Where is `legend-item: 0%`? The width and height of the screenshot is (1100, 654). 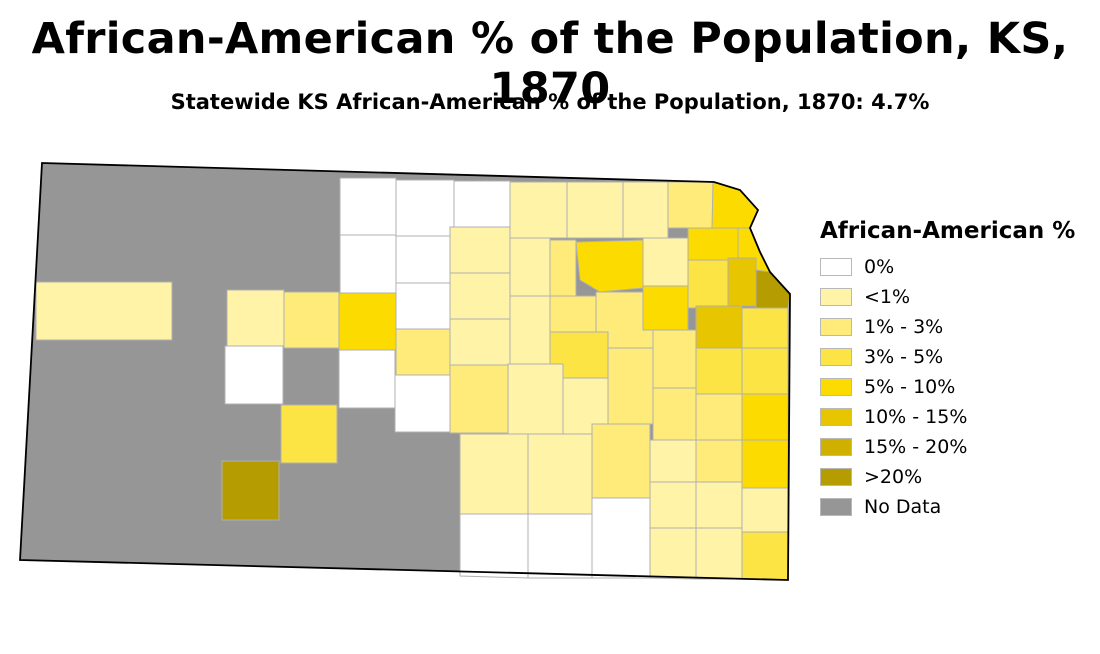
legend-item: 0% is located at coordinates (947, 267).